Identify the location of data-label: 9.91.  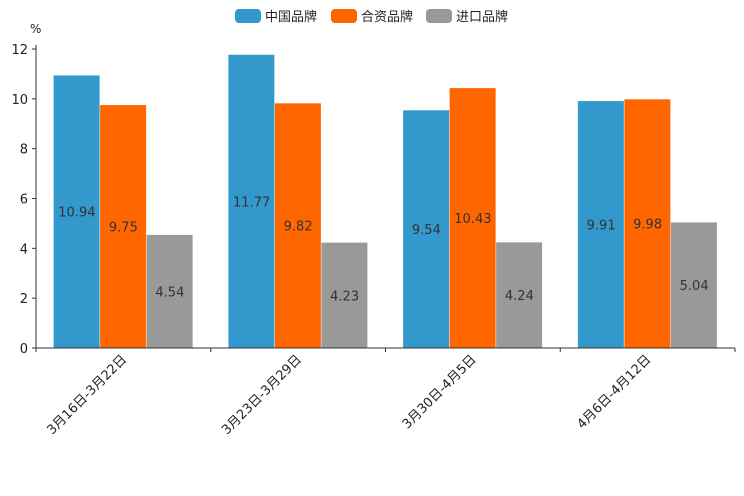
(601, 226).